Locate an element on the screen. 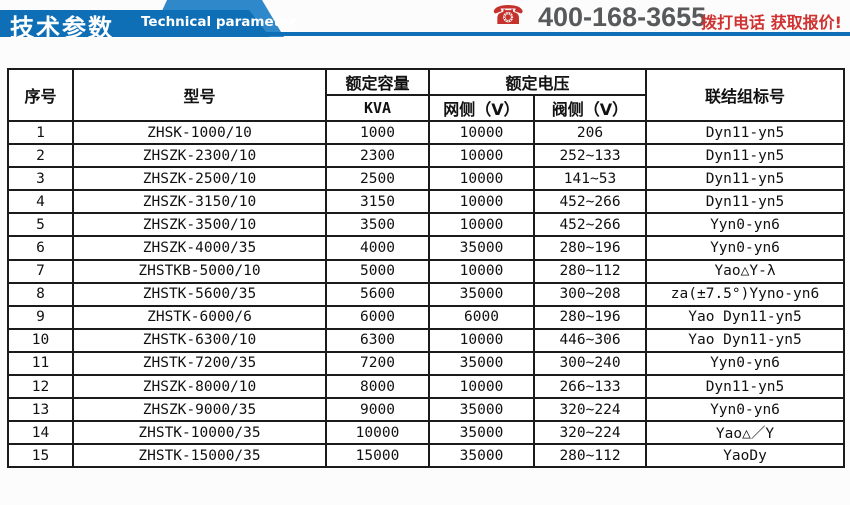  header-rated-capacity: 额定容量 is located at coordinates (377, 82).